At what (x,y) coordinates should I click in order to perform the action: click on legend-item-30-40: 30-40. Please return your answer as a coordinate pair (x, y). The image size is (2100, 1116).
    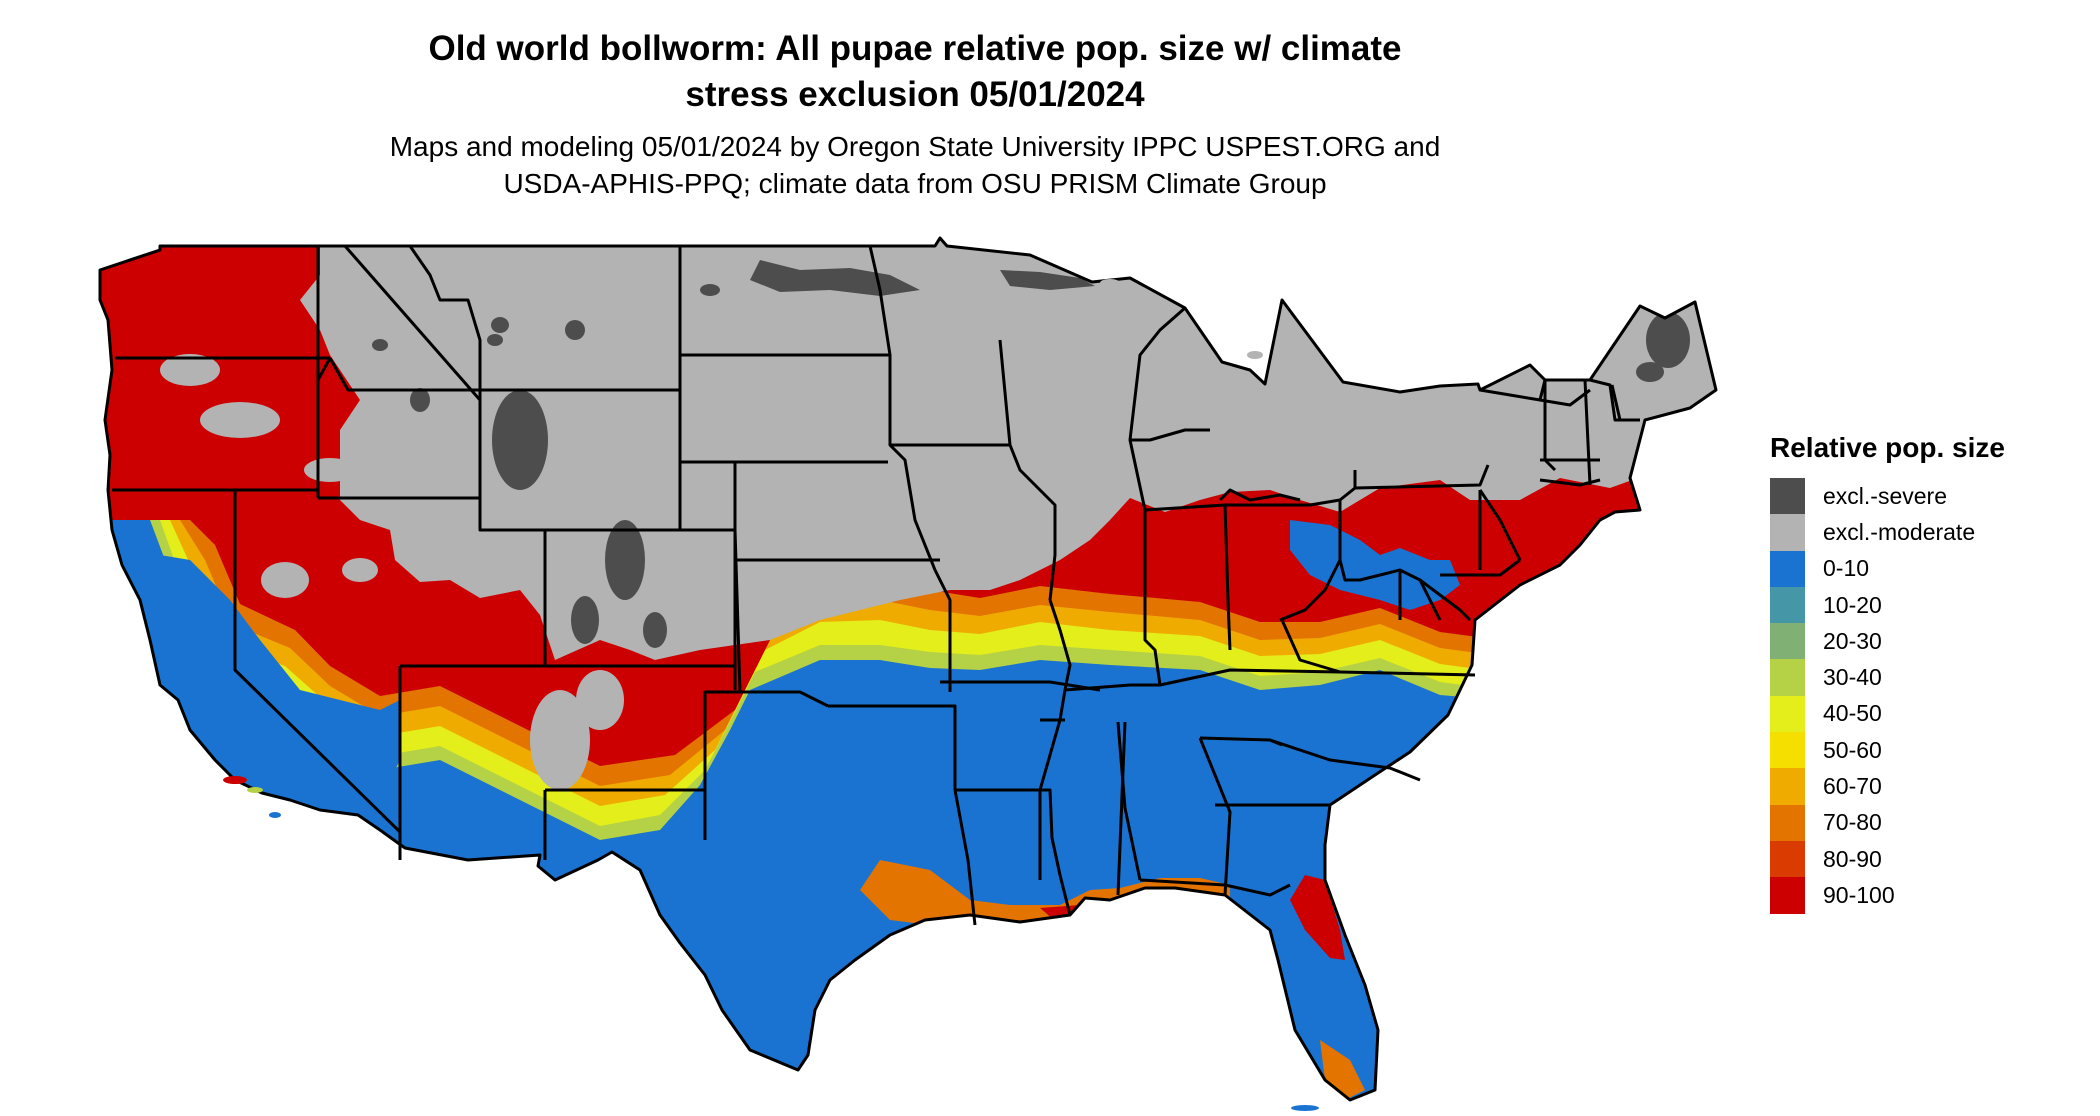
    Looking at the image, I should click on (1887, 677).